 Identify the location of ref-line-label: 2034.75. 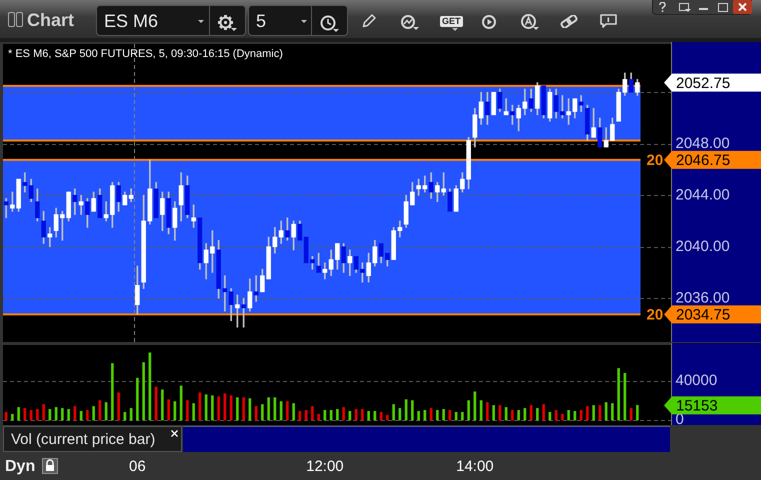
(703, 315).